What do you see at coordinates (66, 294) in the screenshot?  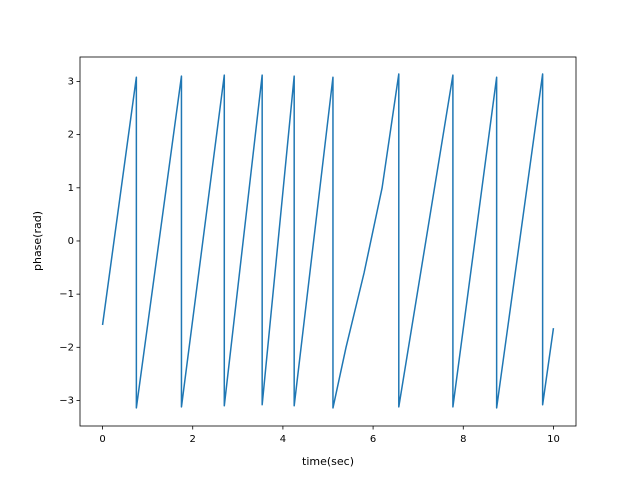 I see `y-tick-label: −1` at bounding box center [66, 294].